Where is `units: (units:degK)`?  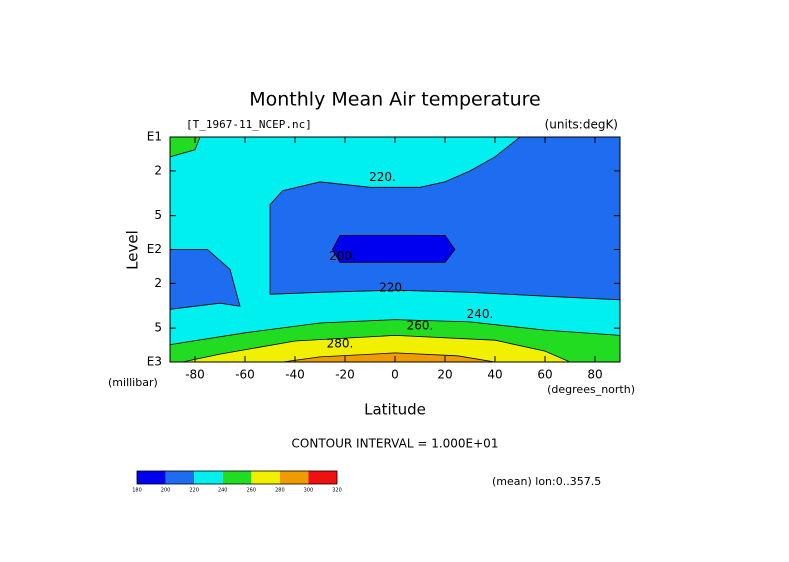
units: (units:degK) is located at coordinates (581, 125).